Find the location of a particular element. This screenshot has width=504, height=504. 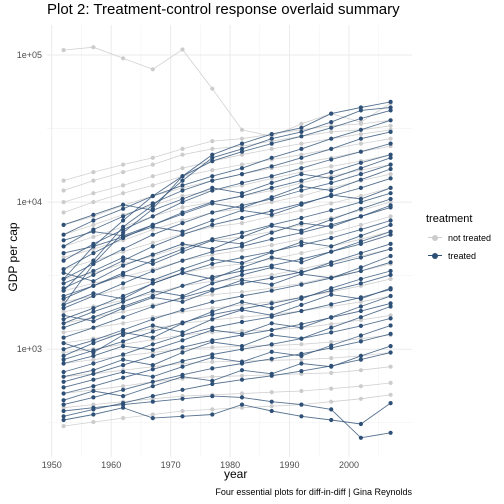

legend-title: treatment is located at coordinates (449, 219).